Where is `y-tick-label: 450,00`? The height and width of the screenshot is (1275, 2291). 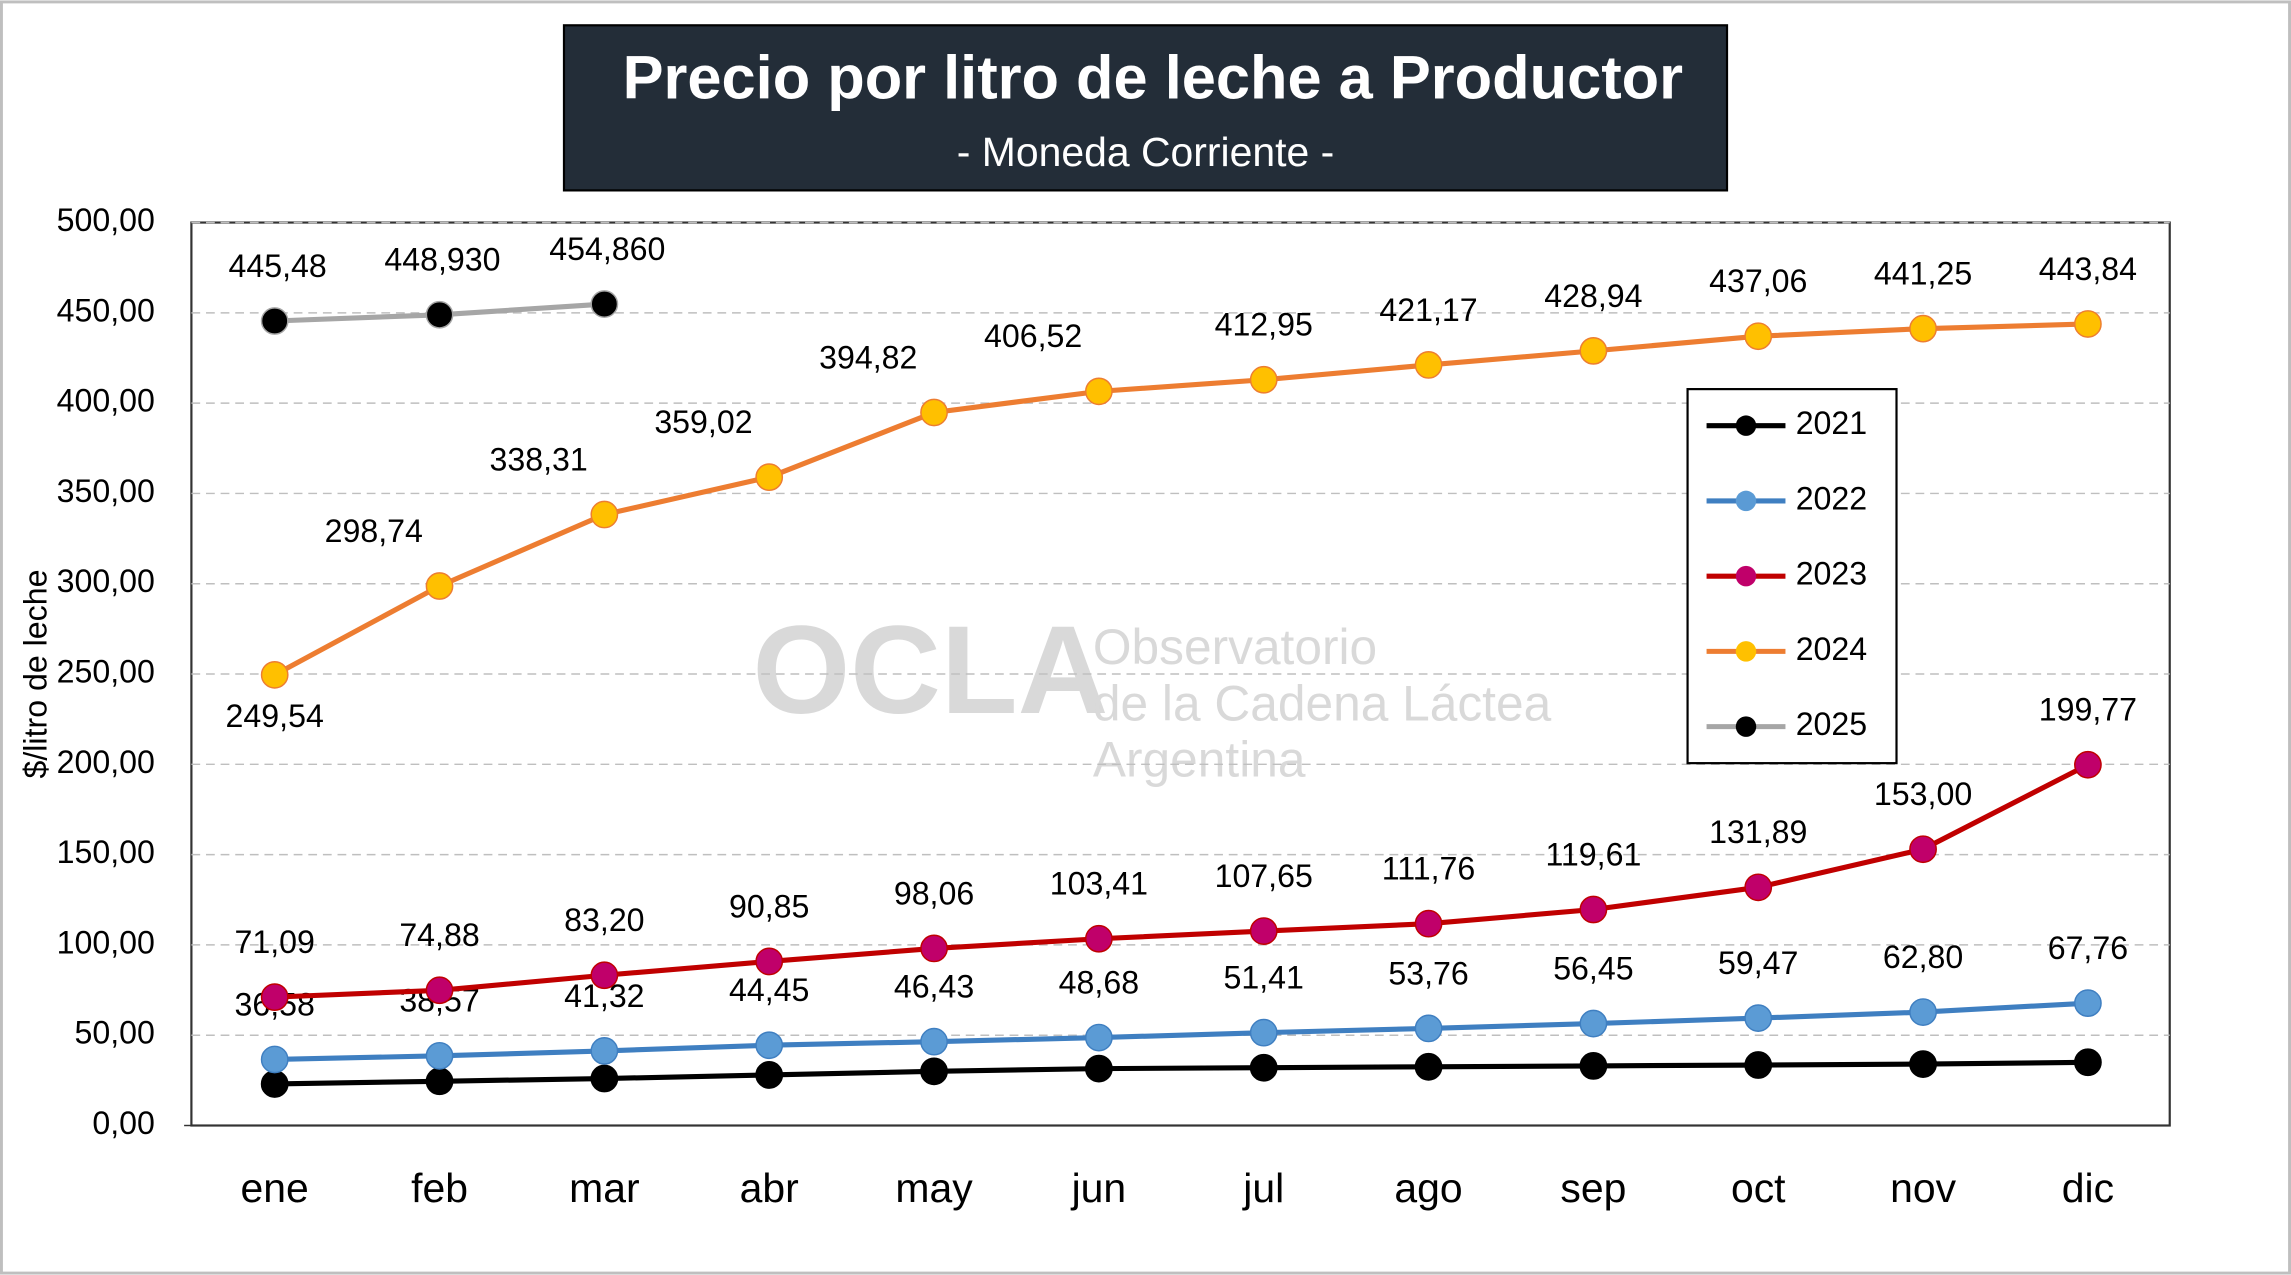
y-tick-label: 450,00 is located at coordinates (106, 310).